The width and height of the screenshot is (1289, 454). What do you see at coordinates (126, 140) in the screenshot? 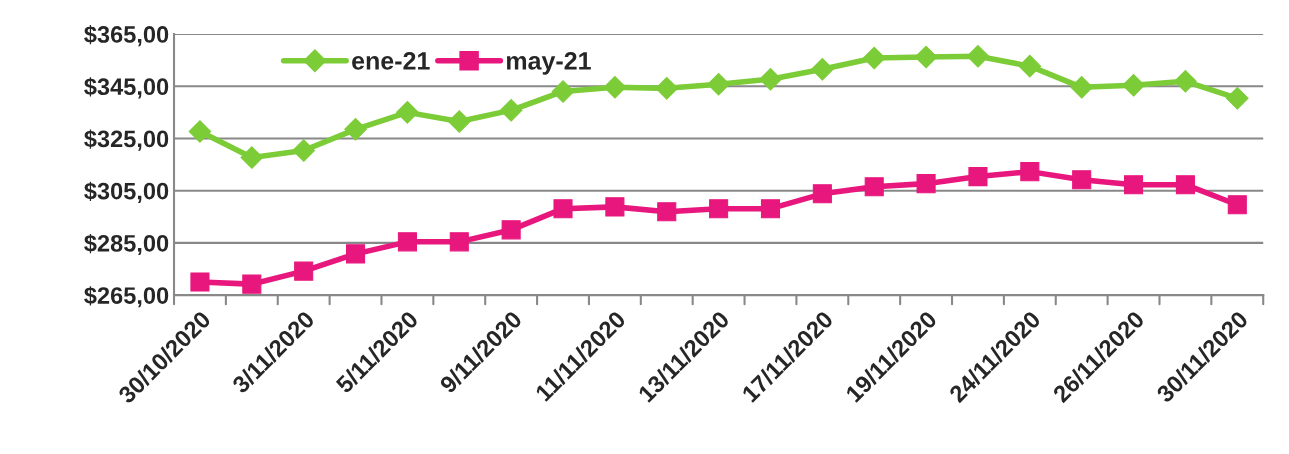
I see `y-tick-label: $325,00` at bounding box center [126, 140].